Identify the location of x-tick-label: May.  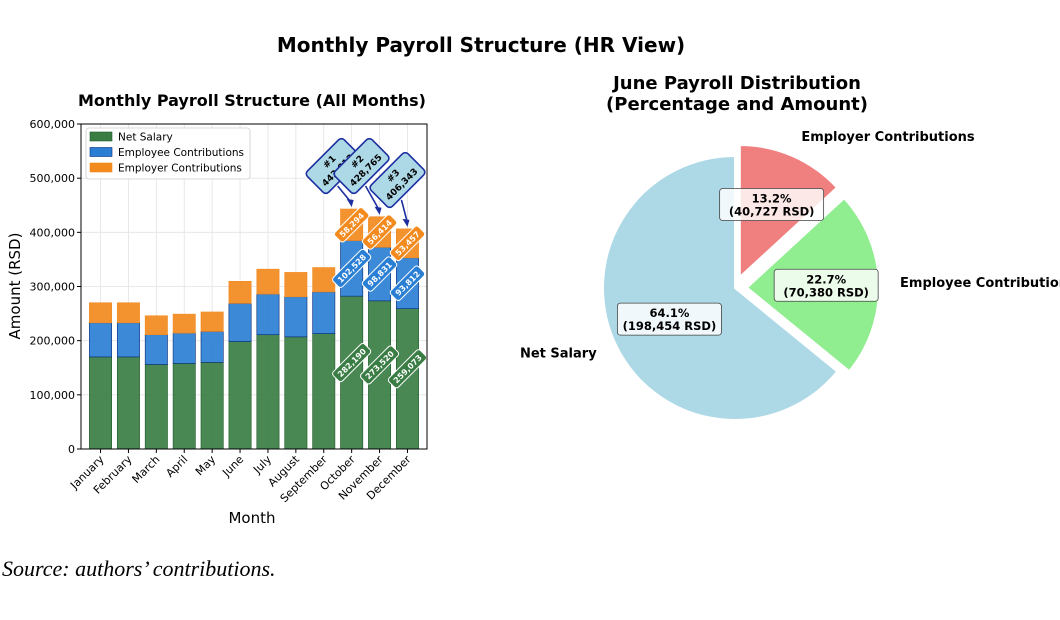
(206, 466).